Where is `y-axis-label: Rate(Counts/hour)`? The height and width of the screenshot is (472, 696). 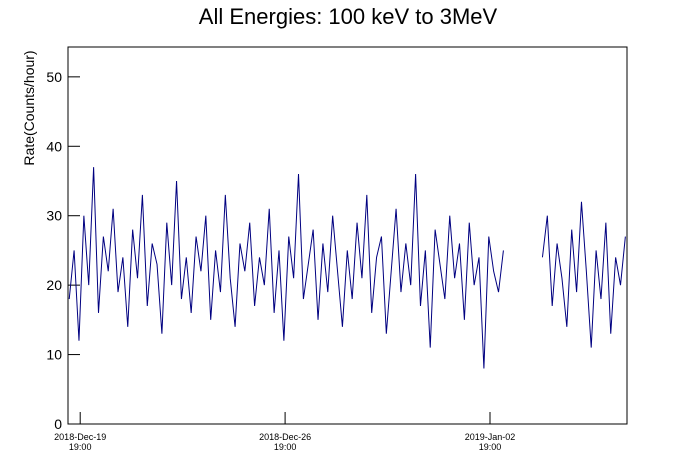
y-axis-label: Rate(Counts/hour) is located at coordinates (29, 107).